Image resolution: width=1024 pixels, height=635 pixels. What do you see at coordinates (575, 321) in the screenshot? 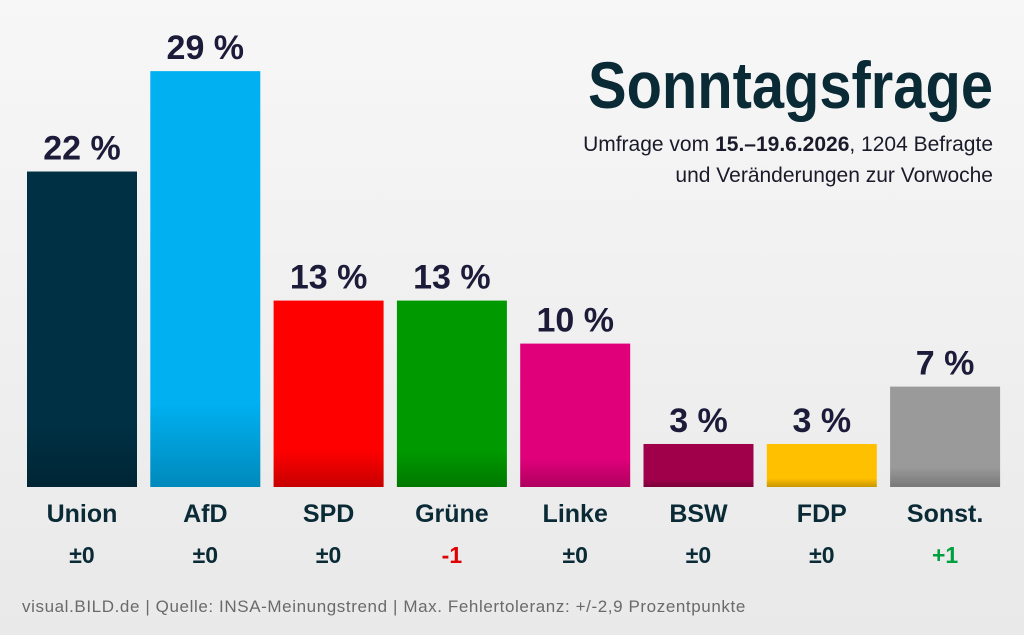
I see `value-label: 10 %` at bounding box center [575, 321].